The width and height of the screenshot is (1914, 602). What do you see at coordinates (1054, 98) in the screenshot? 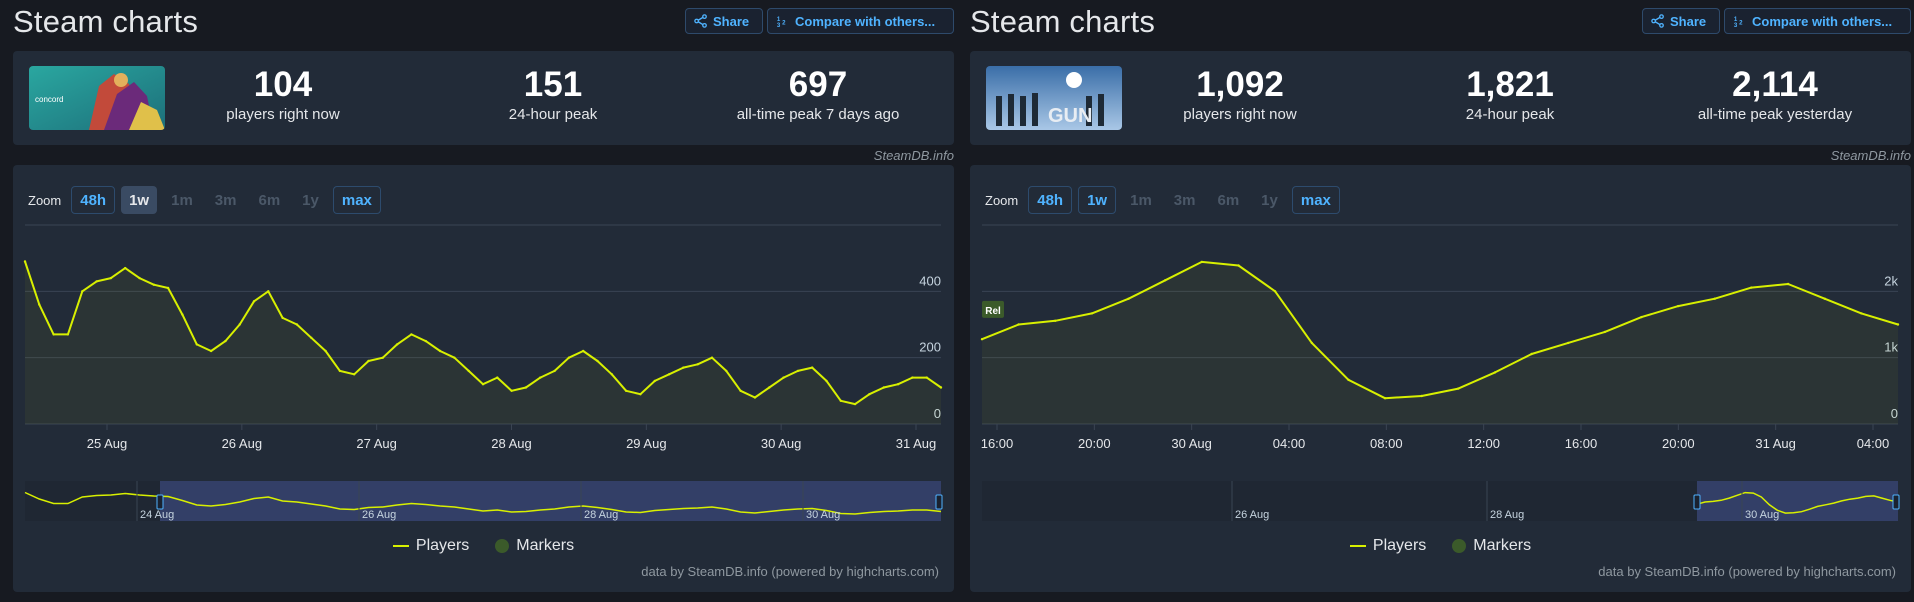
I see `game-thumbnail: GUN` at bounding box center [1054, 98].